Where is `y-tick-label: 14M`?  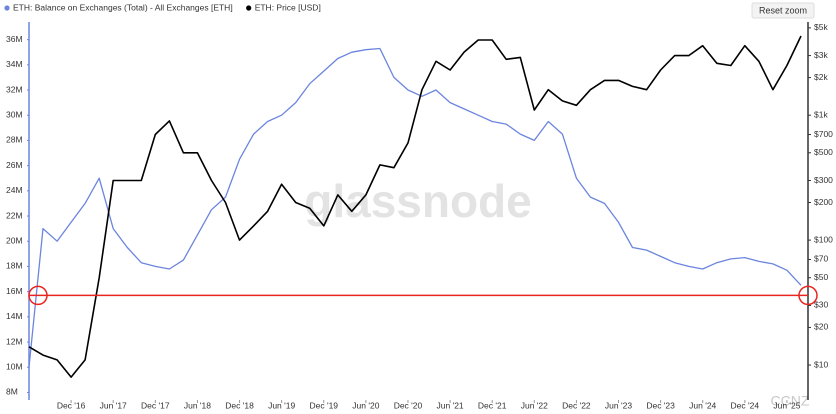
y-tick-label: 14M is located at coordinates (14, 316).